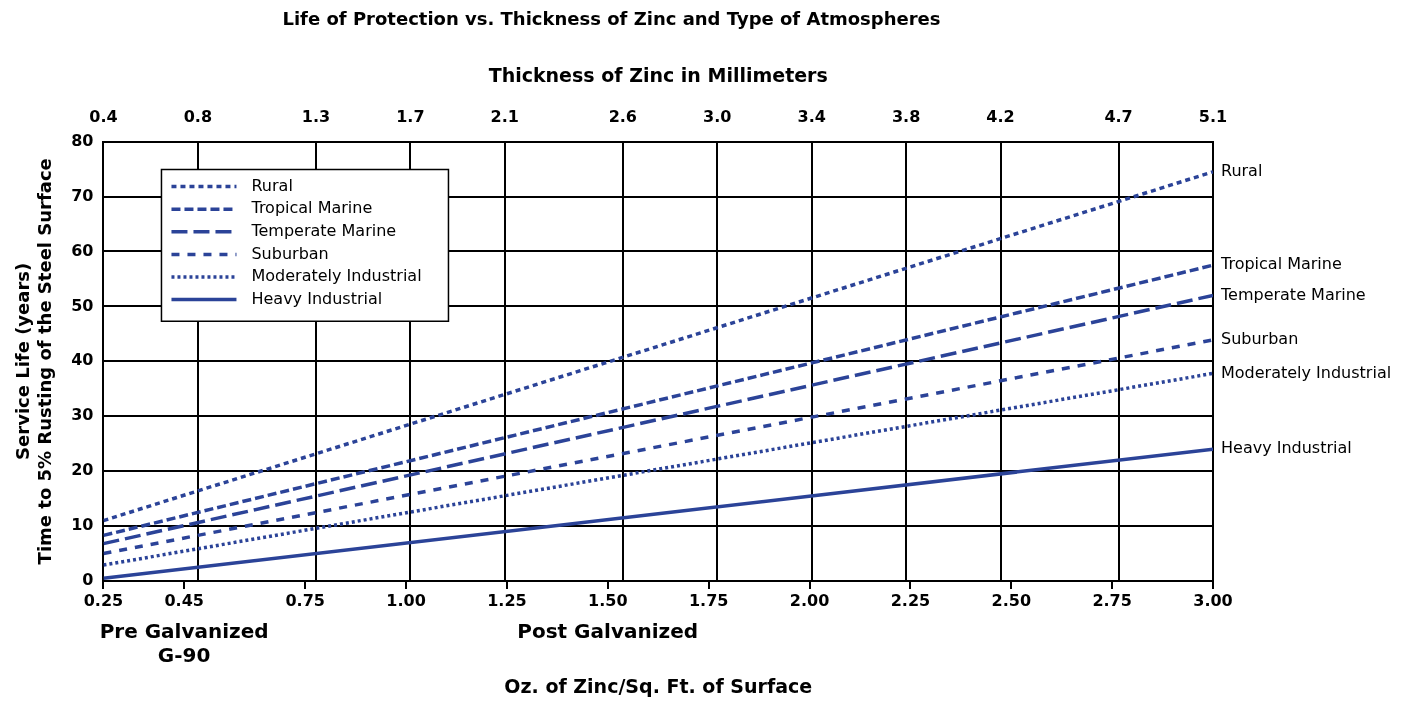  What do you see at coordinates (82, 305) in the screenshot?
I see `y-tick-label: 50` at bounding box center [82, 305].